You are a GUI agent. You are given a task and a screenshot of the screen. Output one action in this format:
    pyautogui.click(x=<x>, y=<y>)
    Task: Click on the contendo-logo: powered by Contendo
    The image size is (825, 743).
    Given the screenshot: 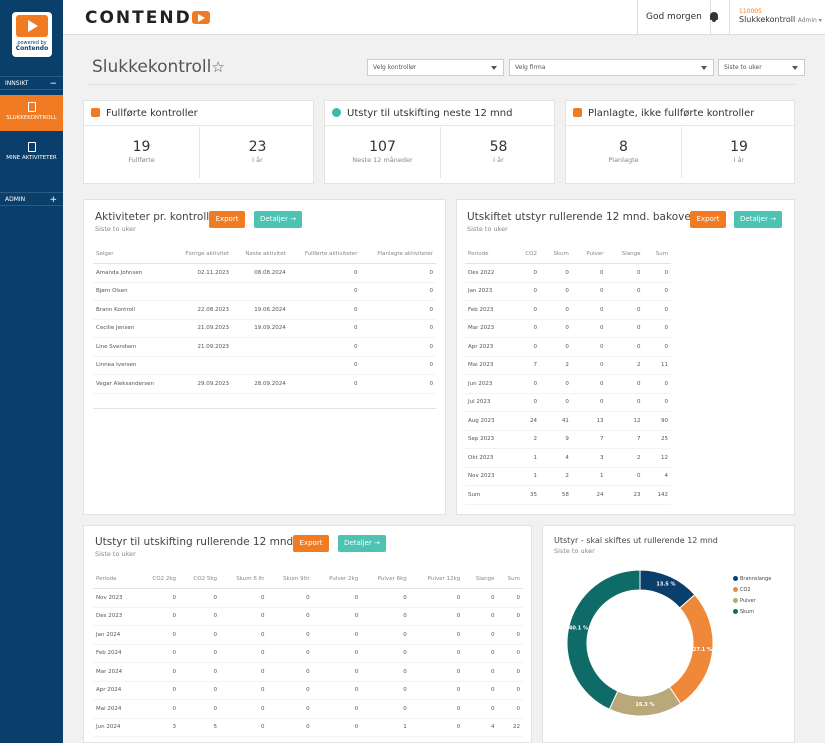 What is the action you would take?
    pyautogui.click(x=32, y=34)
    